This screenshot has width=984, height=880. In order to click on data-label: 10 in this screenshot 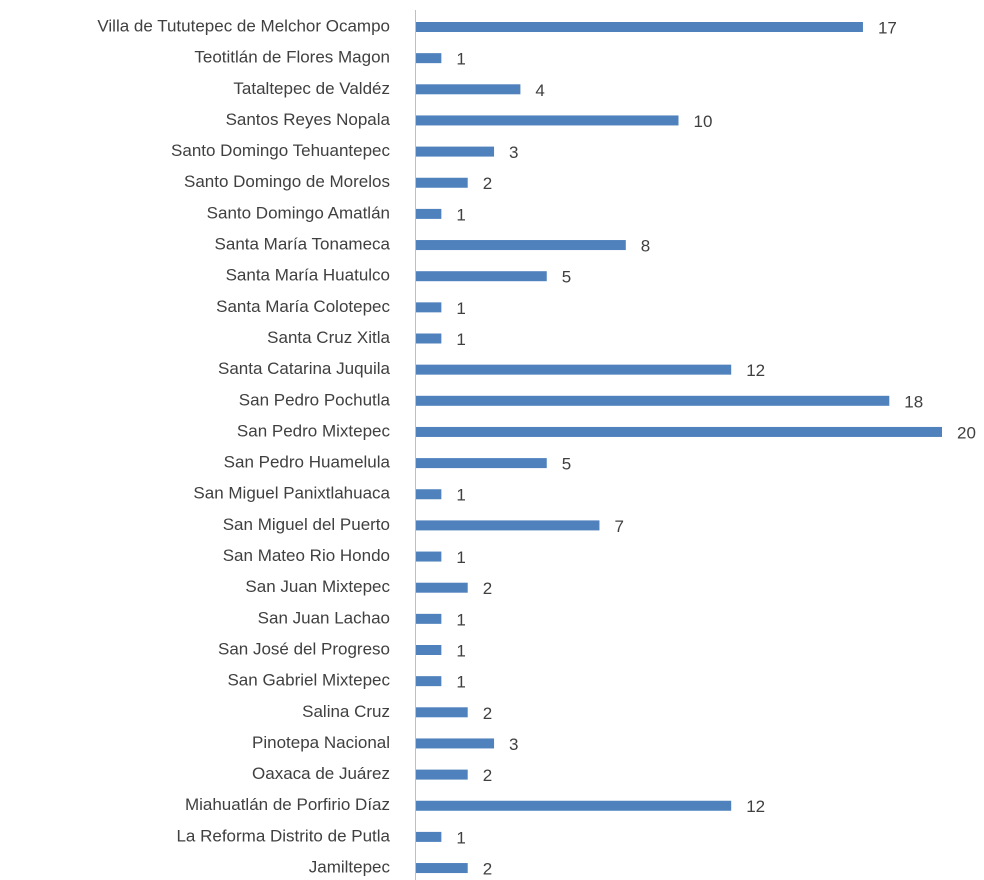, I will do `click(703, 121)`.